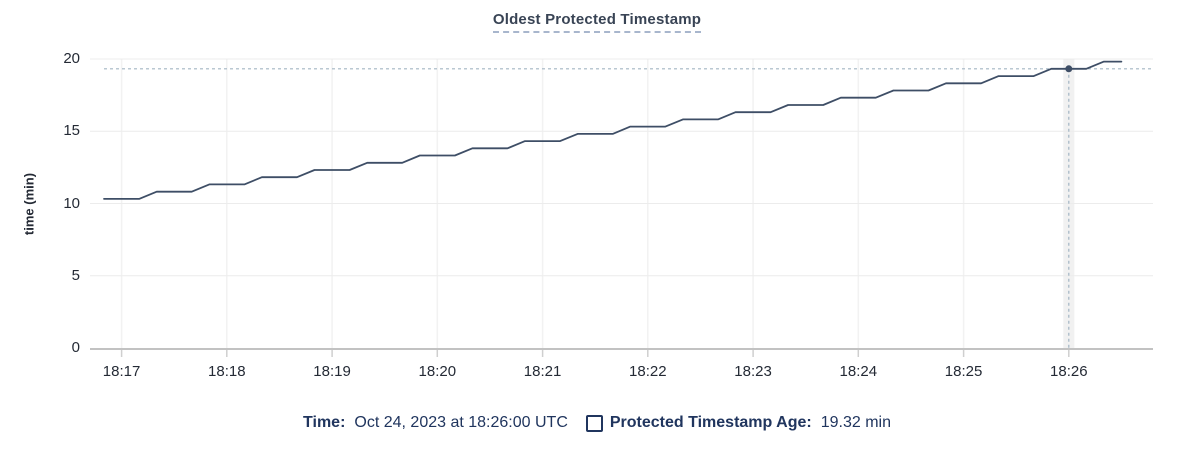  I want to click on x-axis-tick-label: 18:22, so click(648, 371).